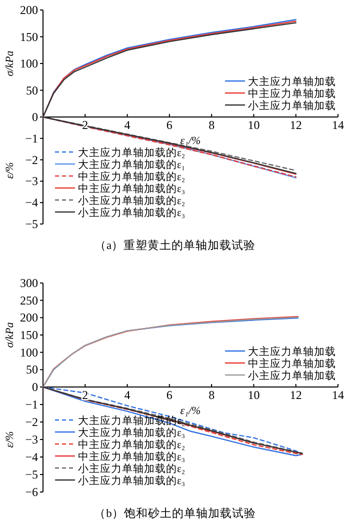  What do you see at coordinates (29, 300) in the screenshot?
I see `y-tick-label: 250` at bounding box center [29, 300].